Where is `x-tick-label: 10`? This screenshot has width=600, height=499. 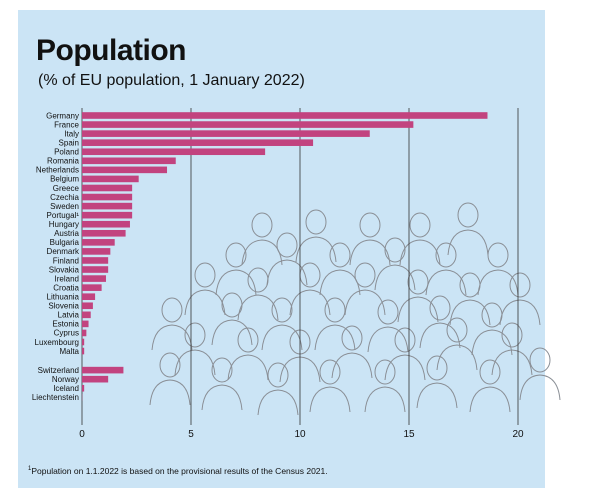
x-tick-label: 10 is located at coordinates (300, 434).